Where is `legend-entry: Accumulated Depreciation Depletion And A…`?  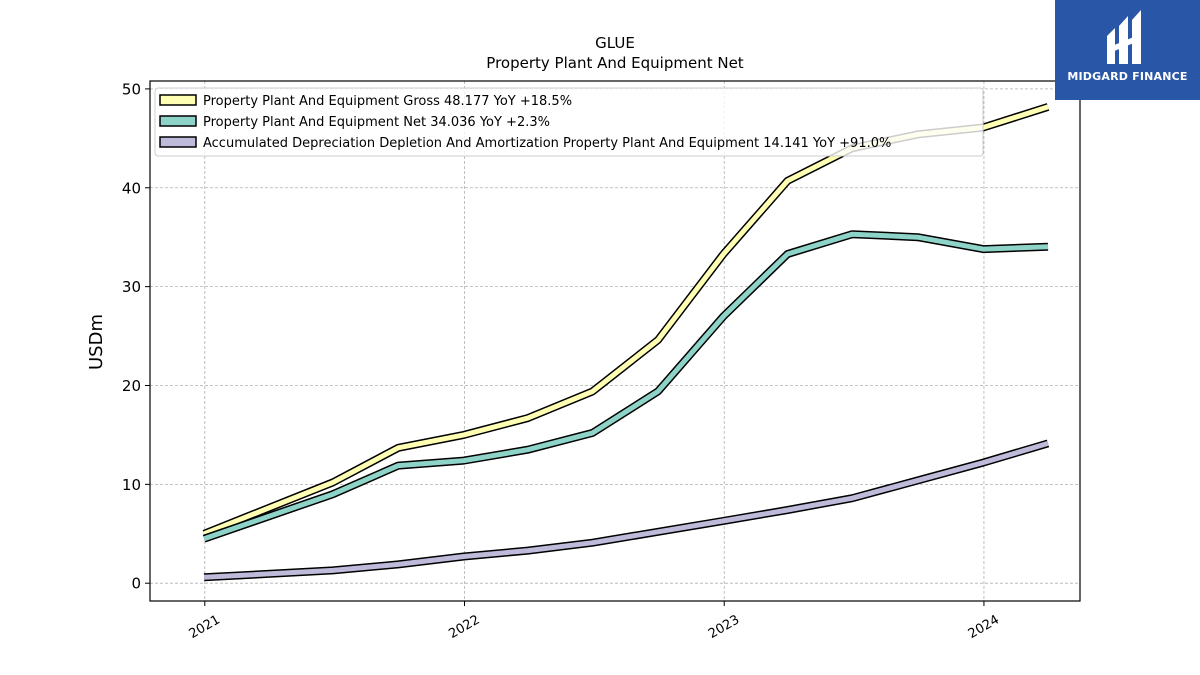 legend-entry: Accumulated Depreciation Depletion And A… is located at coordinates (547, 143).